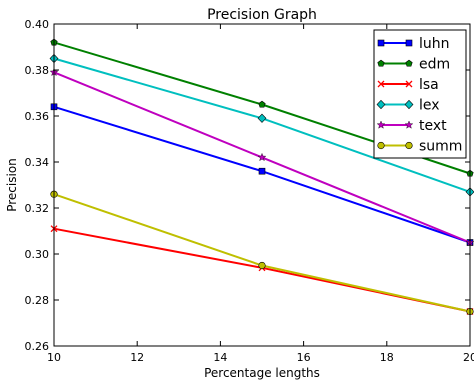 Image resolution: width=474 pixels, height=381 pixels. Describe the element at coordinates (434, 44) in the screenshot. I see `legend-label: luhn` at that location.